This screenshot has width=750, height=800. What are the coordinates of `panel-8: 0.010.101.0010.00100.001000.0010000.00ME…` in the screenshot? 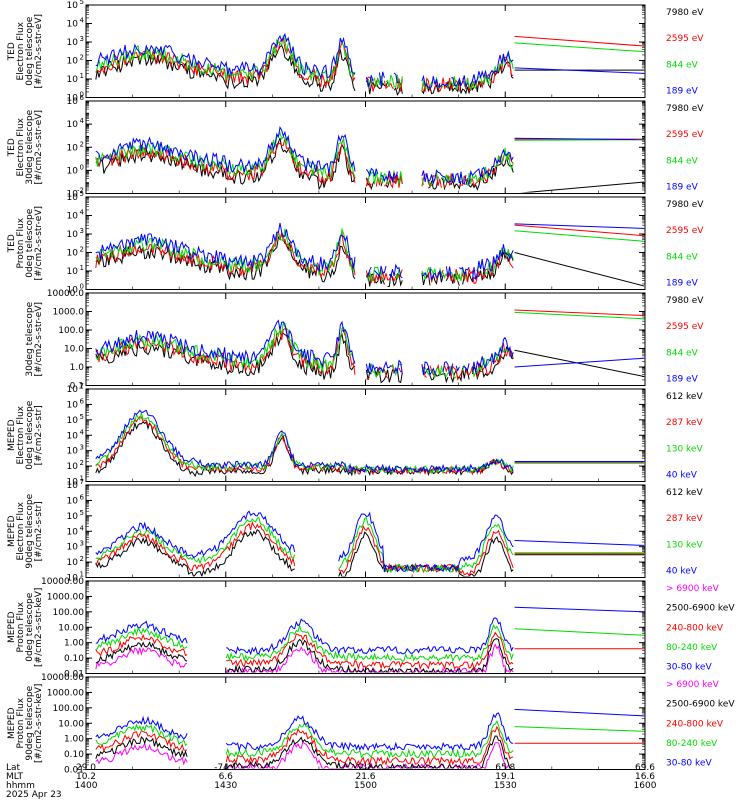 It's located at (371, 724).